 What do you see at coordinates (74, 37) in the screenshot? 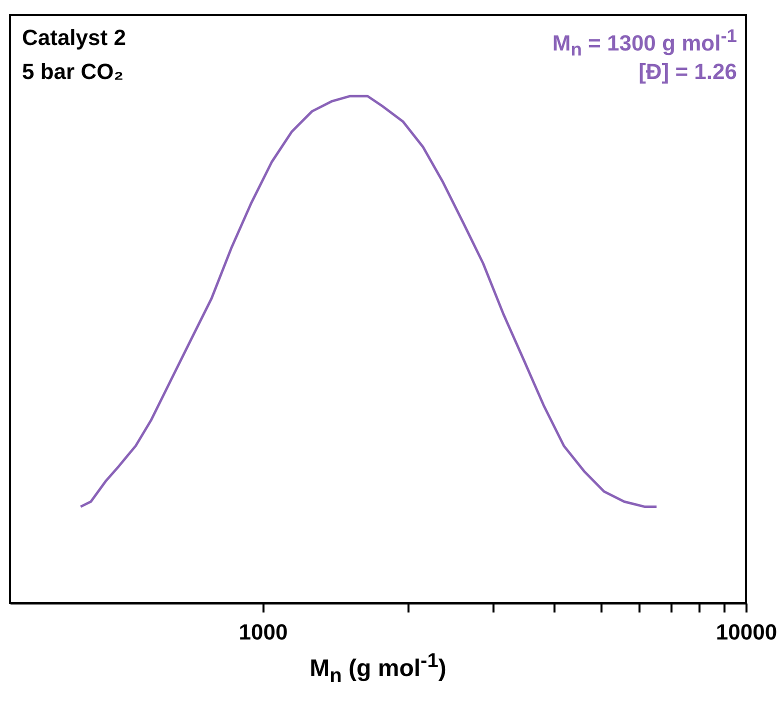
I see `text: Catalyst 2` at bounding box center [74, 37].